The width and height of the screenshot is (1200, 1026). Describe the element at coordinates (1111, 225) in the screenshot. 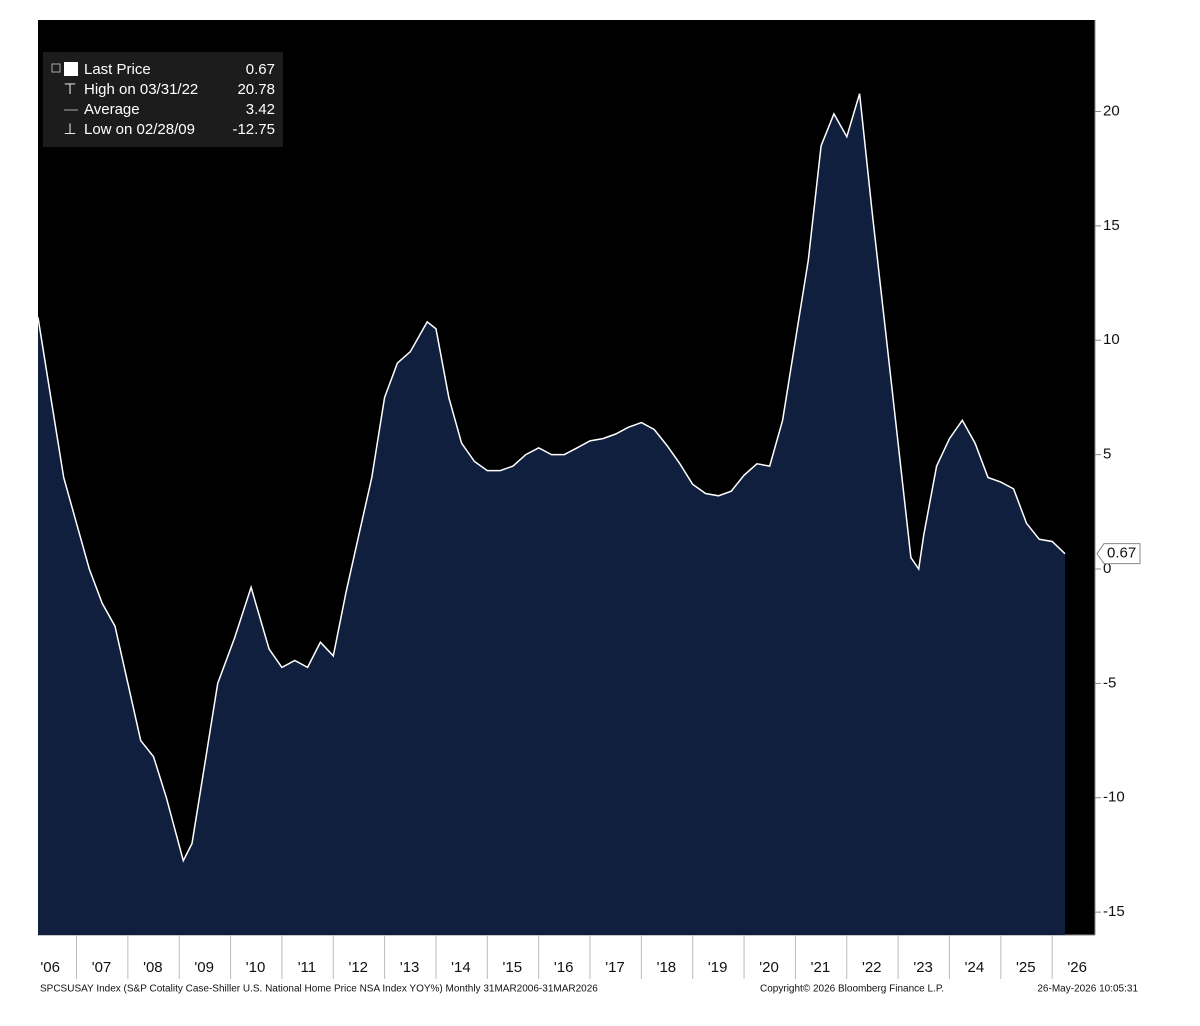

I see `y-tick-label: 15` at that location.